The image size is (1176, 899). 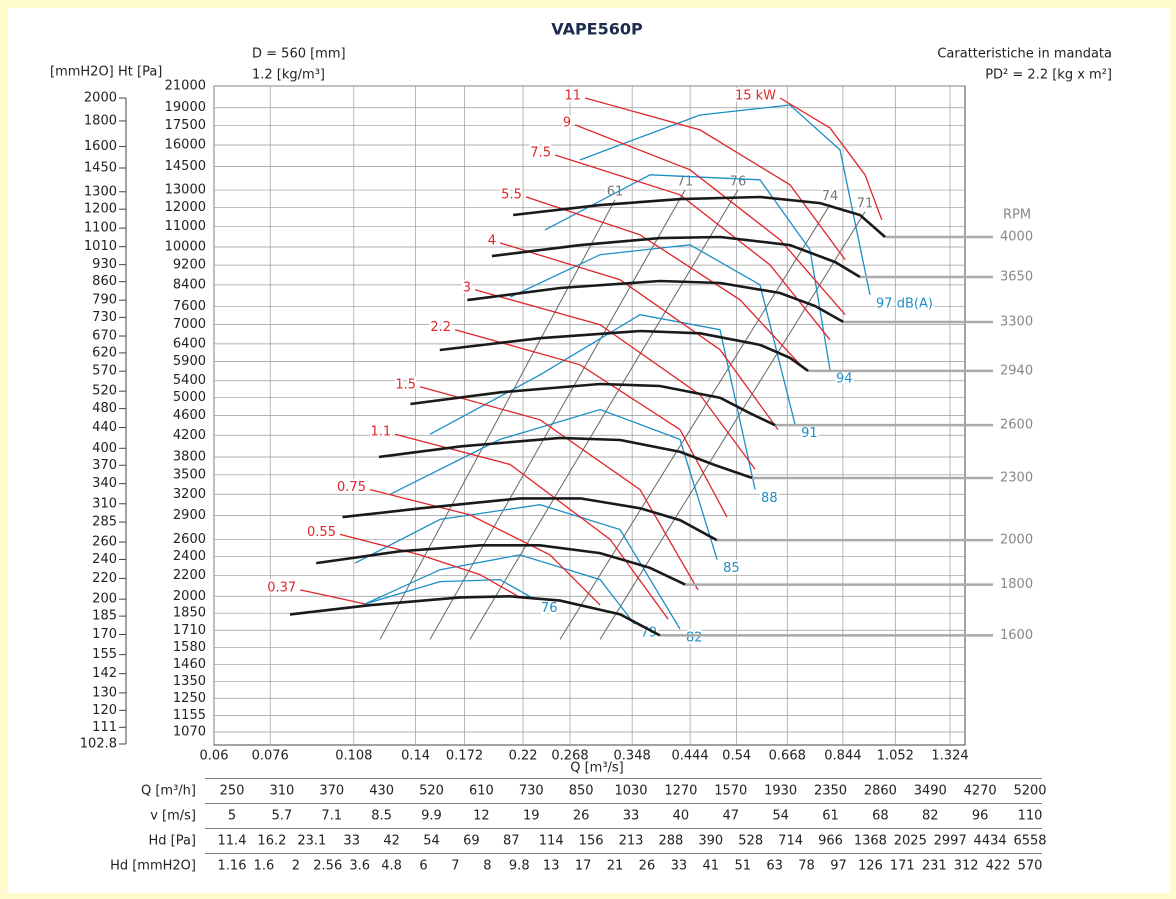 What do you see at coordinates (405, 384) in the screenshot?
I see `power-label: 1.5` at bounding box center [405, 384].